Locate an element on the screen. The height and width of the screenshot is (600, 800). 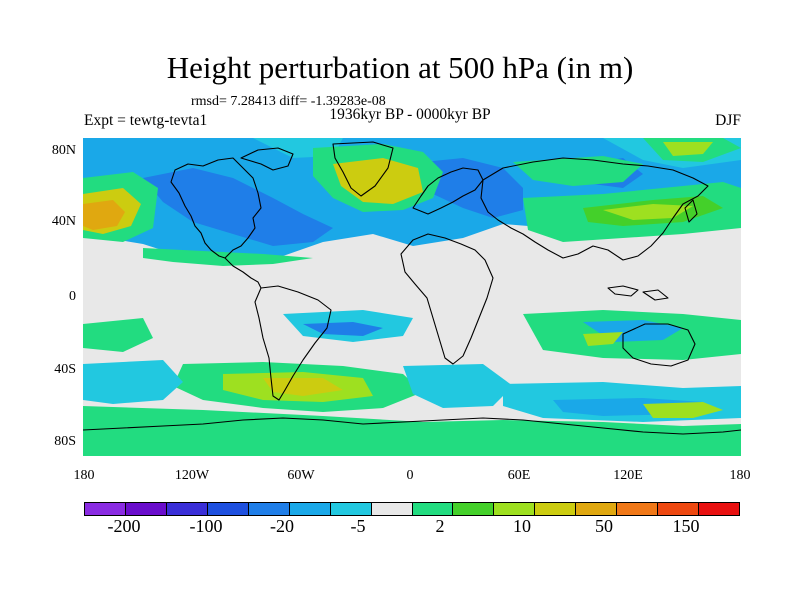
colorbar-label: 2 is located at coordinates (440, 526).